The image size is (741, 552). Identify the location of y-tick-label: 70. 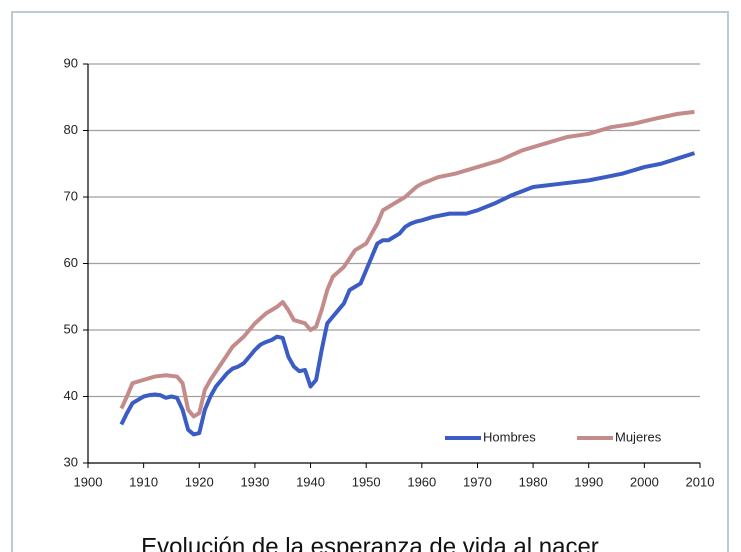
(71, 195).